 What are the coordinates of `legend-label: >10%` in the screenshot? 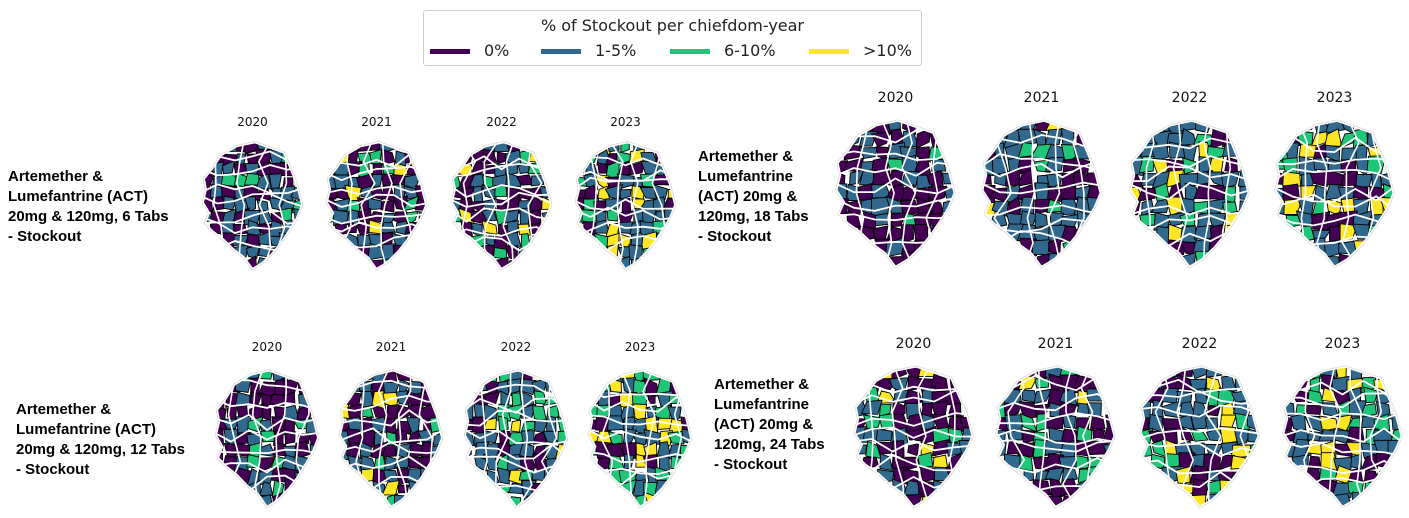 It's located at (887, 50).